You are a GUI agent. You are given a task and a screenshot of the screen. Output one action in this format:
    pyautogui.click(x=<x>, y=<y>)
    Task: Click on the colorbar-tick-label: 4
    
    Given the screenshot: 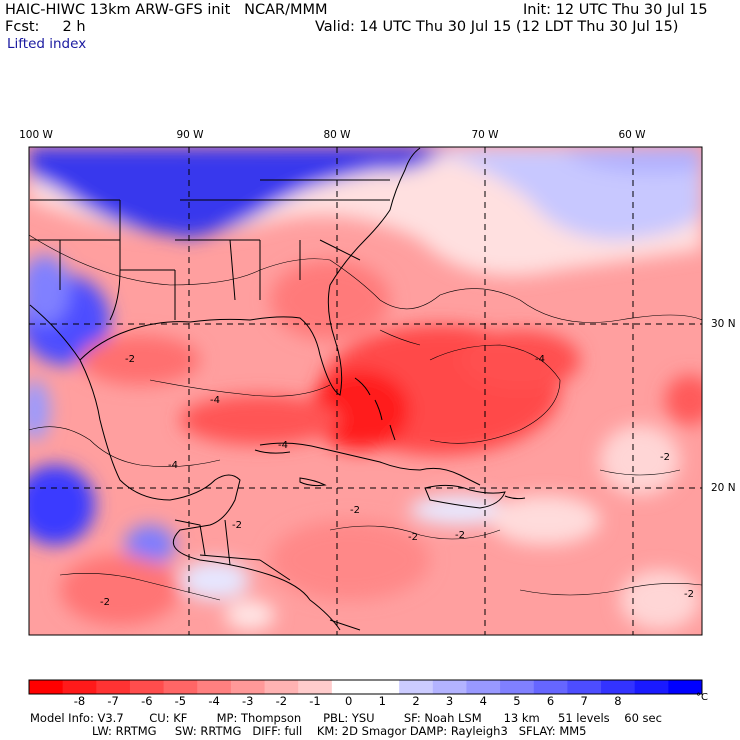 What is the action you would take?
    pyautogui.click(x=483, y=701)
    